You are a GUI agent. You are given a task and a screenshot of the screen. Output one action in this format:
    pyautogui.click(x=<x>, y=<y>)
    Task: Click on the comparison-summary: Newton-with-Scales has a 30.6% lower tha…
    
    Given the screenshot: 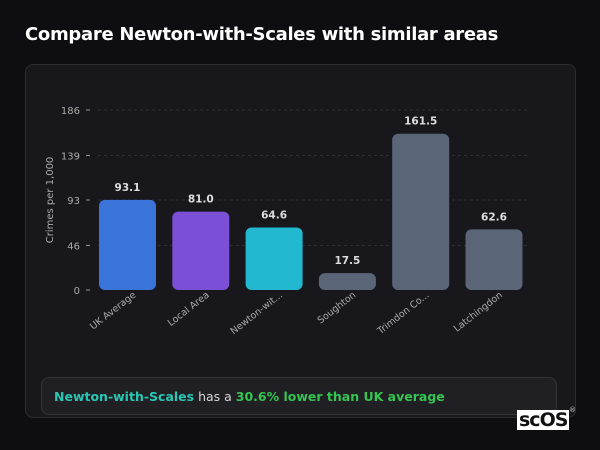 What is the action you would take?
    pyautogui.click(x=299, y=396)
    